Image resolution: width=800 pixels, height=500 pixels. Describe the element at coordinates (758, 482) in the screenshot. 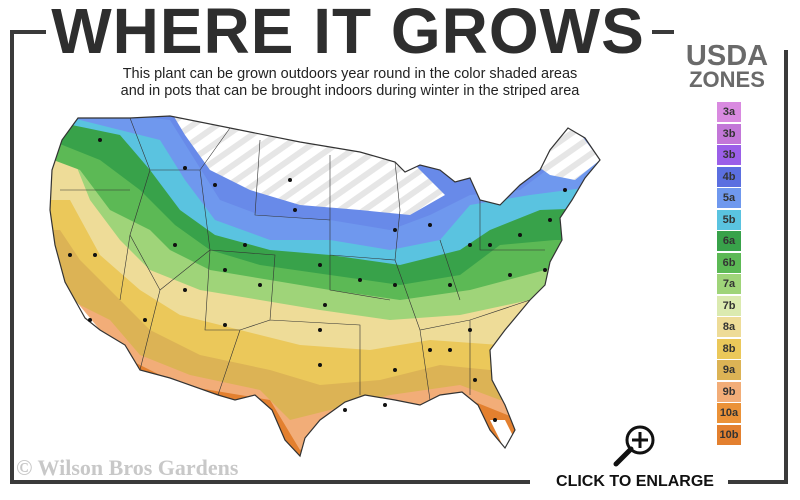

I see `frame-bottom-right` at that location.